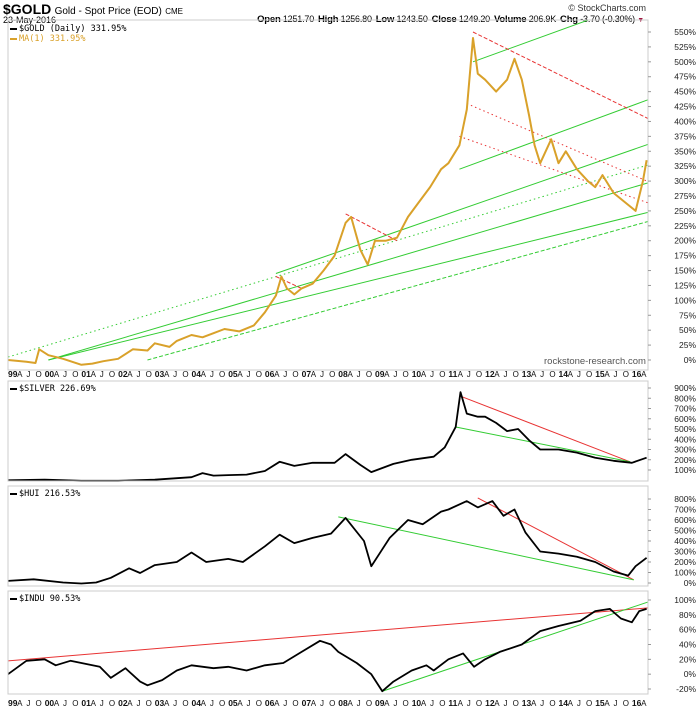 Image resolution: width=700 pixels, height=713 pixels. I want to click on x-tick-label-bottom: 15, so click(600, 703).